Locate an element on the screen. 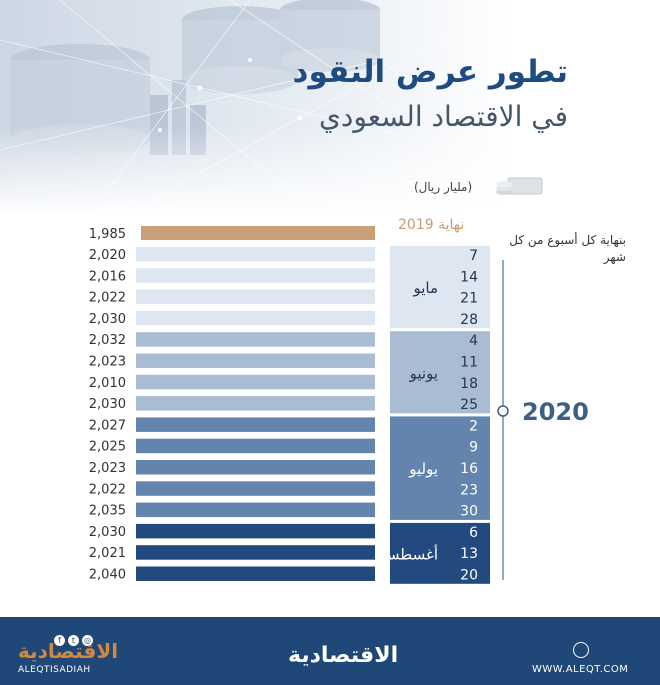  chart-title: تطور عرض النقود is located at coordinates (430, 72).